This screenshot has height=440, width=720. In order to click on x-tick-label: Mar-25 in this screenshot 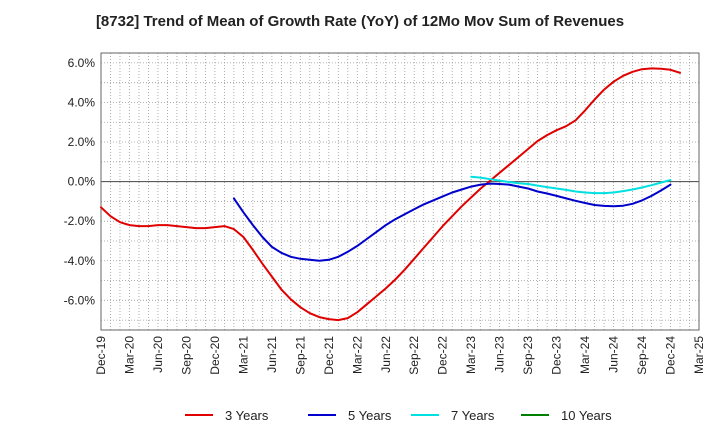, I will do `click(699, 355)`.